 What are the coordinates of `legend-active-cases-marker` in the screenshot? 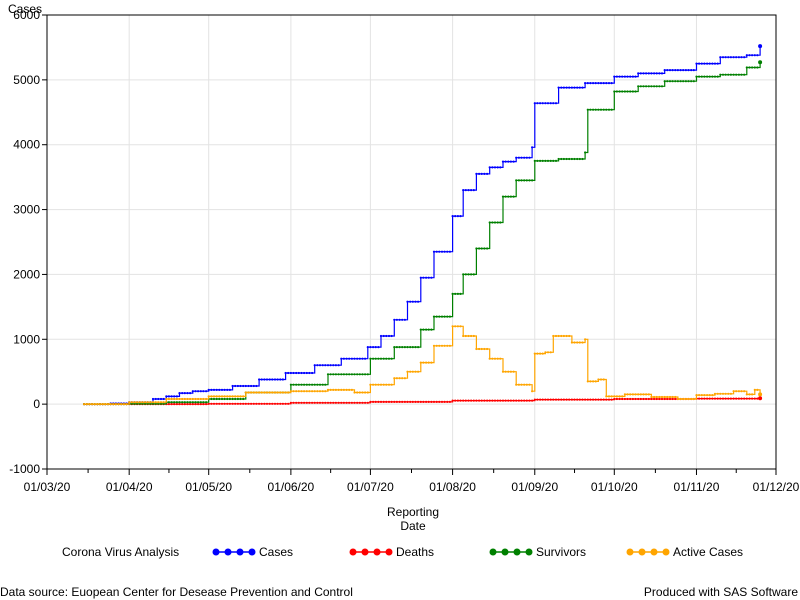 It's located at (654, 552).